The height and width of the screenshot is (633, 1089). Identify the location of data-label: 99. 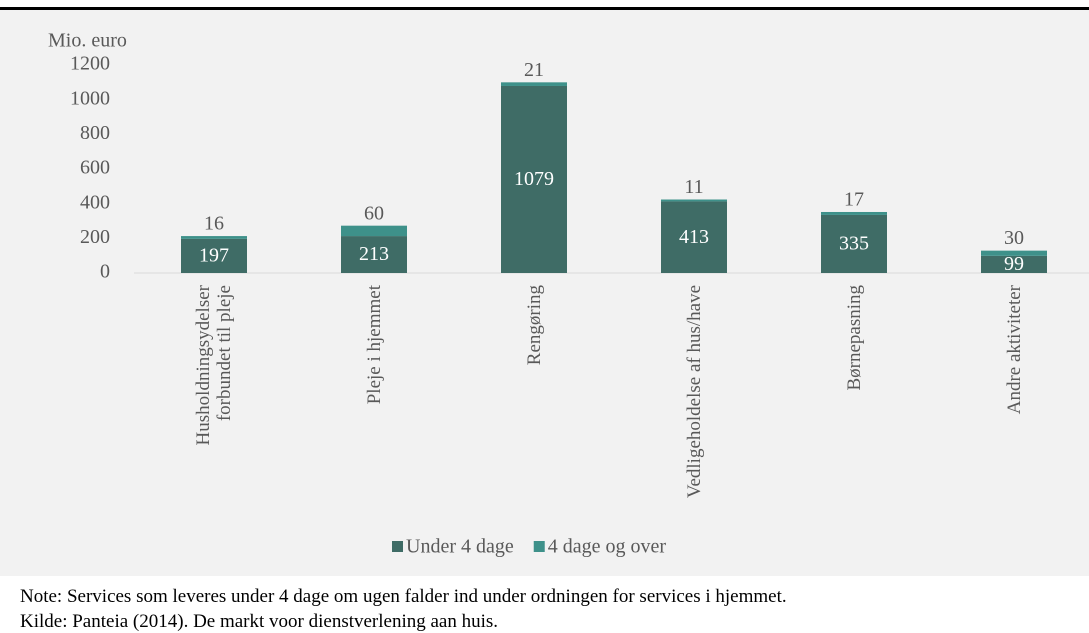
(1014, 264).